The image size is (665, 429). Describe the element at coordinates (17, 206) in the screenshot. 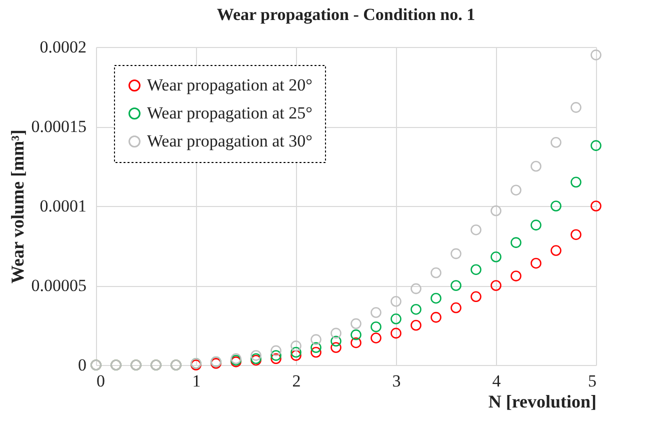

I see `y-axis-title: Wear volume [mm³]` at that location.